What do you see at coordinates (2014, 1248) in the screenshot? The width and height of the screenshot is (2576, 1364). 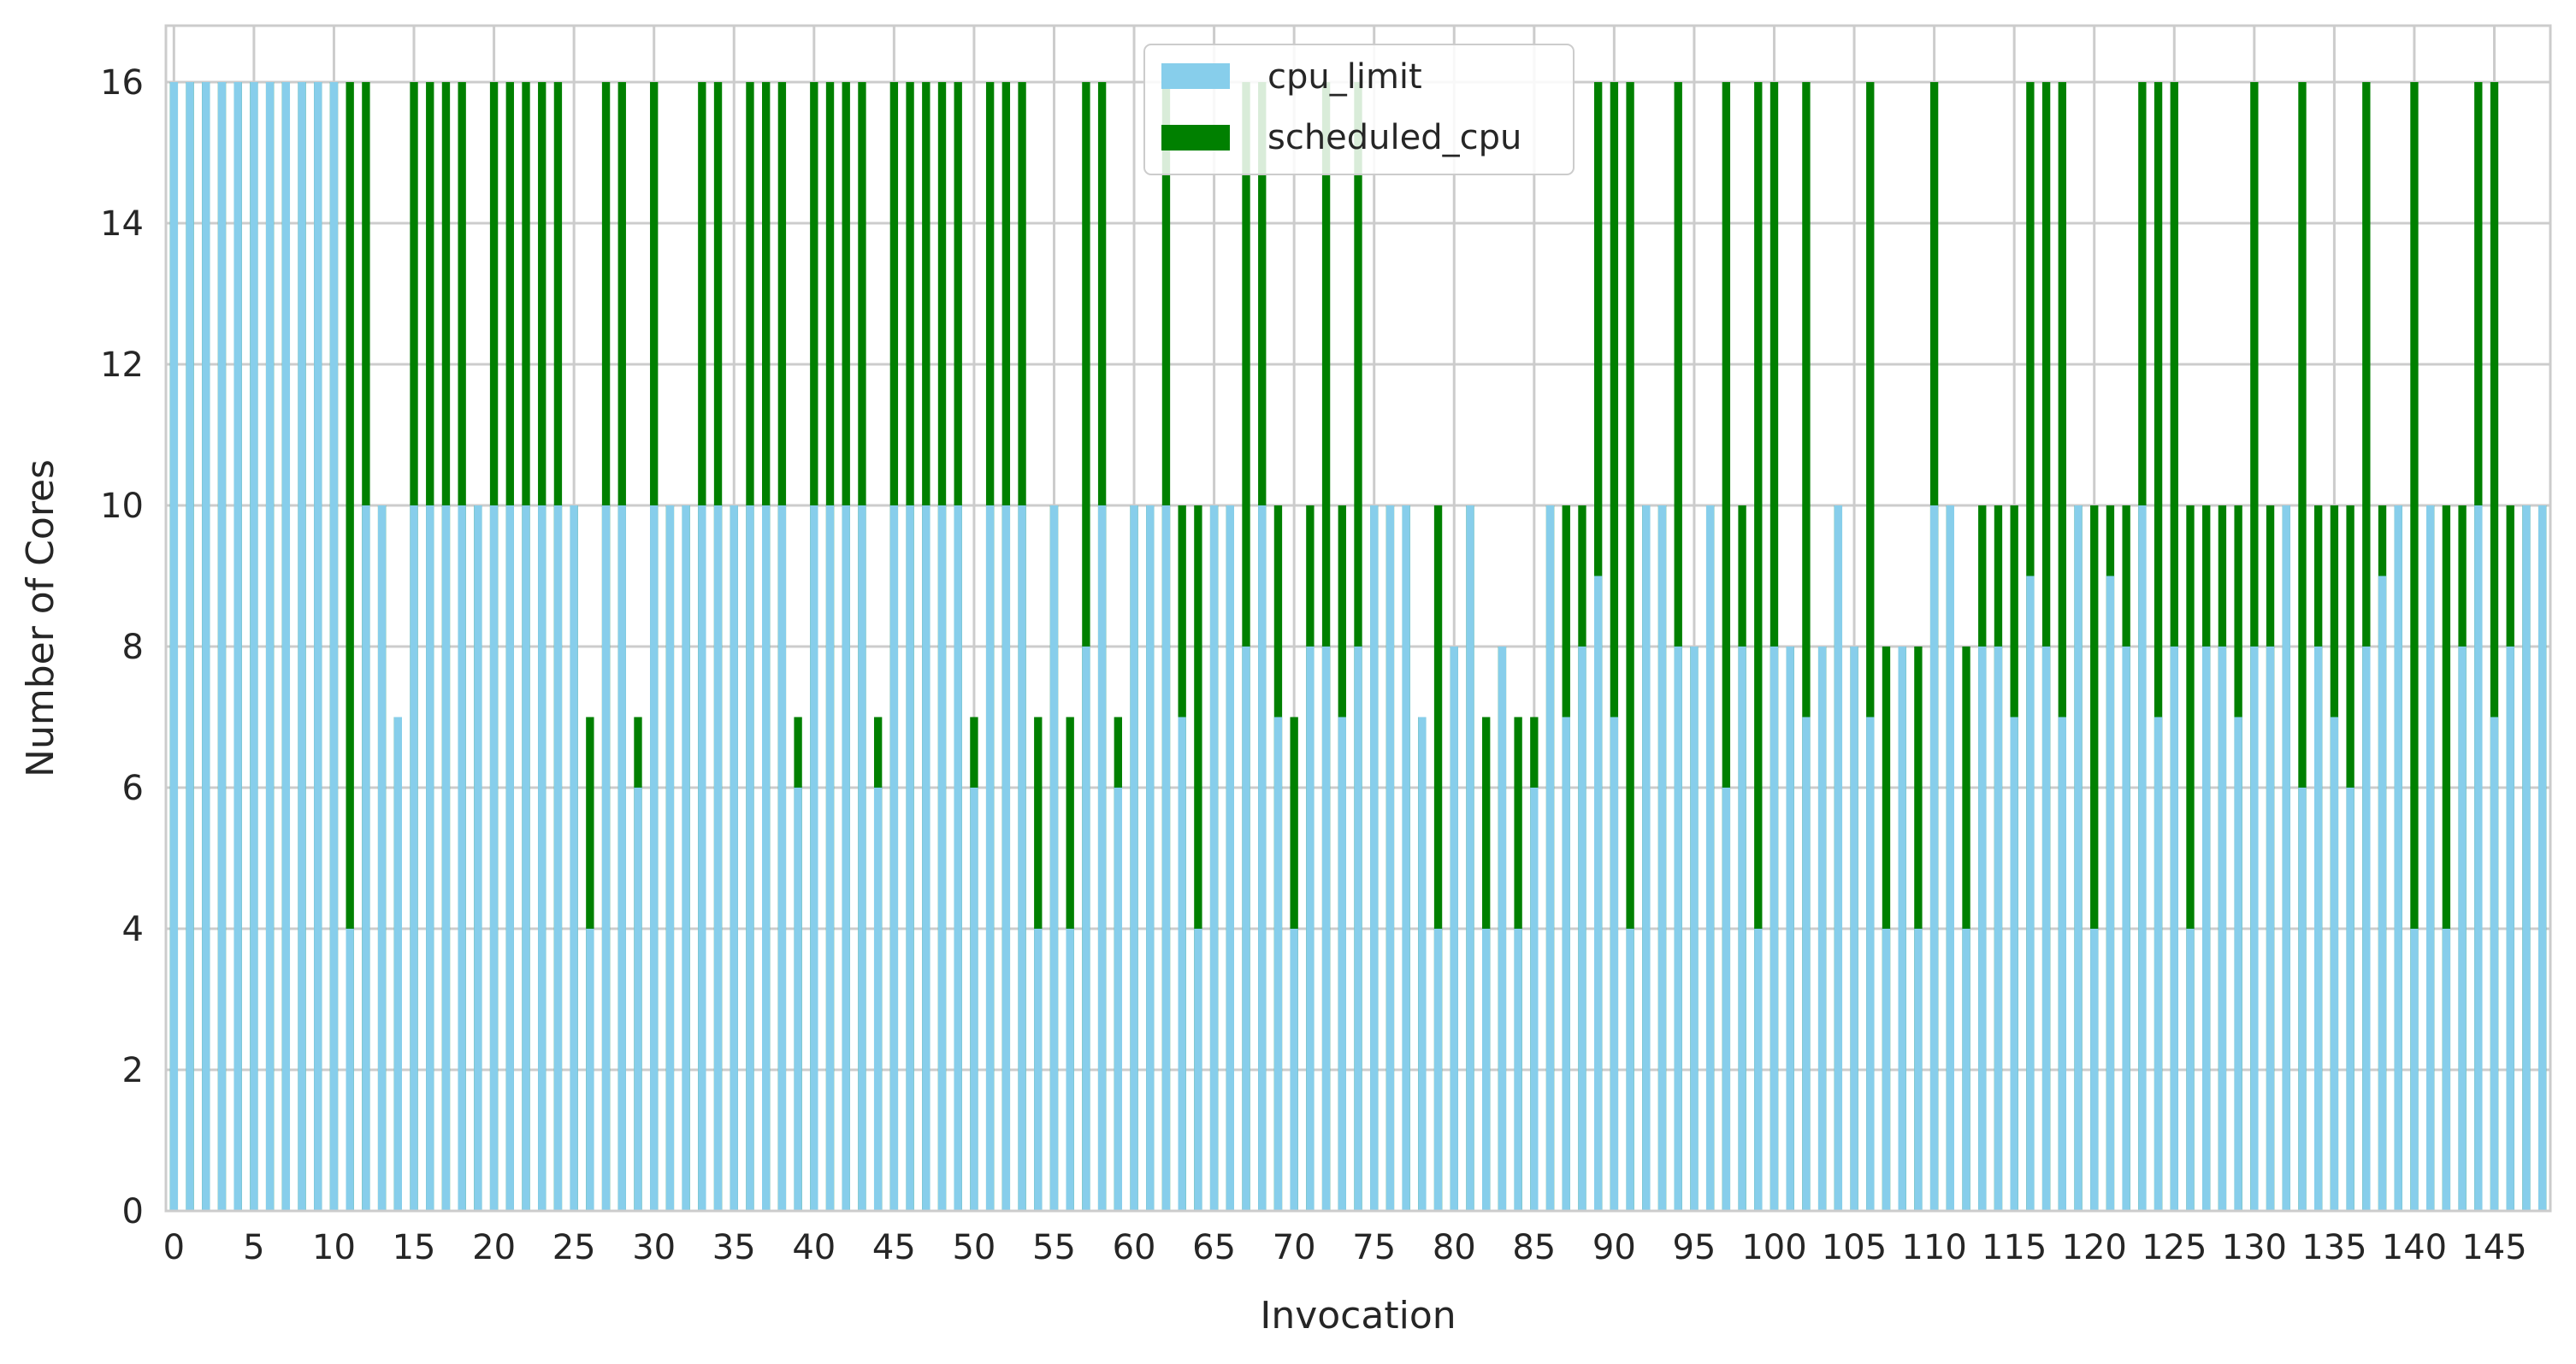 I see `x-tick-label: 115` at bounding box center [2014, 1248].